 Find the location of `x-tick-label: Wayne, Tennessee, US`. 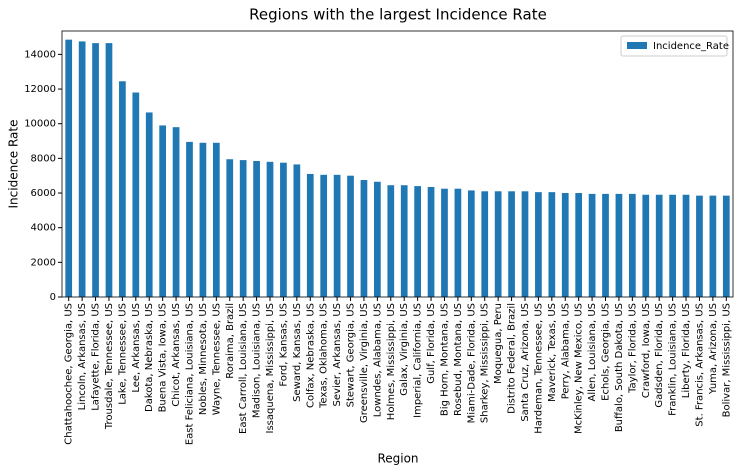

x-tick-label: Wayne, Tennessee, US is located at coordinates (216, 359).